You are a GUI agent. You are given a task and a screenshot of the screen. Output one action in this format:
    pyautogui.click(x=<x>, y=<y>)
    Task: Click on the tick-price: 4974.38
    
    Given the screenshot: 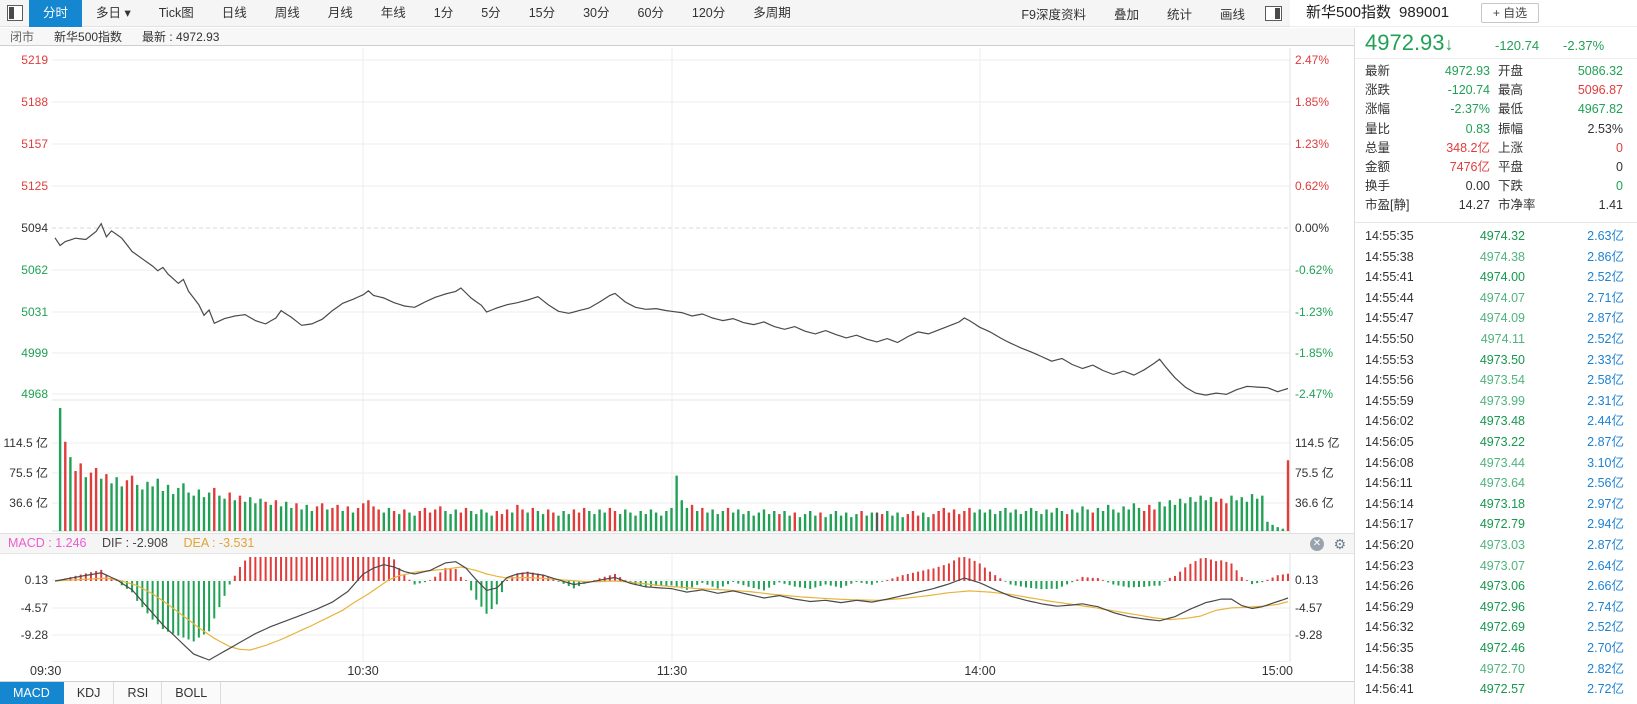 What is the action you would take?
    pyautogui.click(x=1502, y=256)
    